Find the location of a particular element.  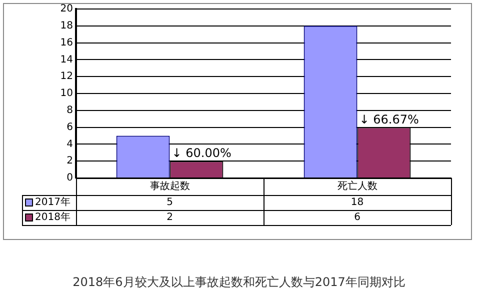

y-tick-label: 10 is located at coordinates (66, 94).